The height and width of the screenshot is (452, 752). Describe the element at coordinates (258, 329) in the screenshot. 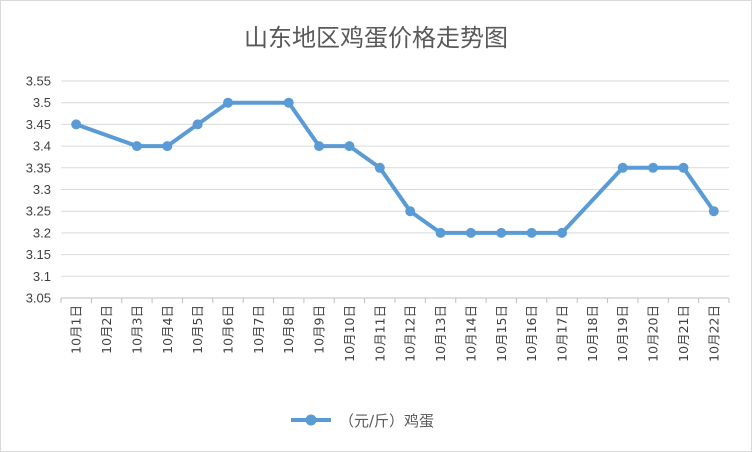

I see `x-tick-label: 10月7日` at that location.